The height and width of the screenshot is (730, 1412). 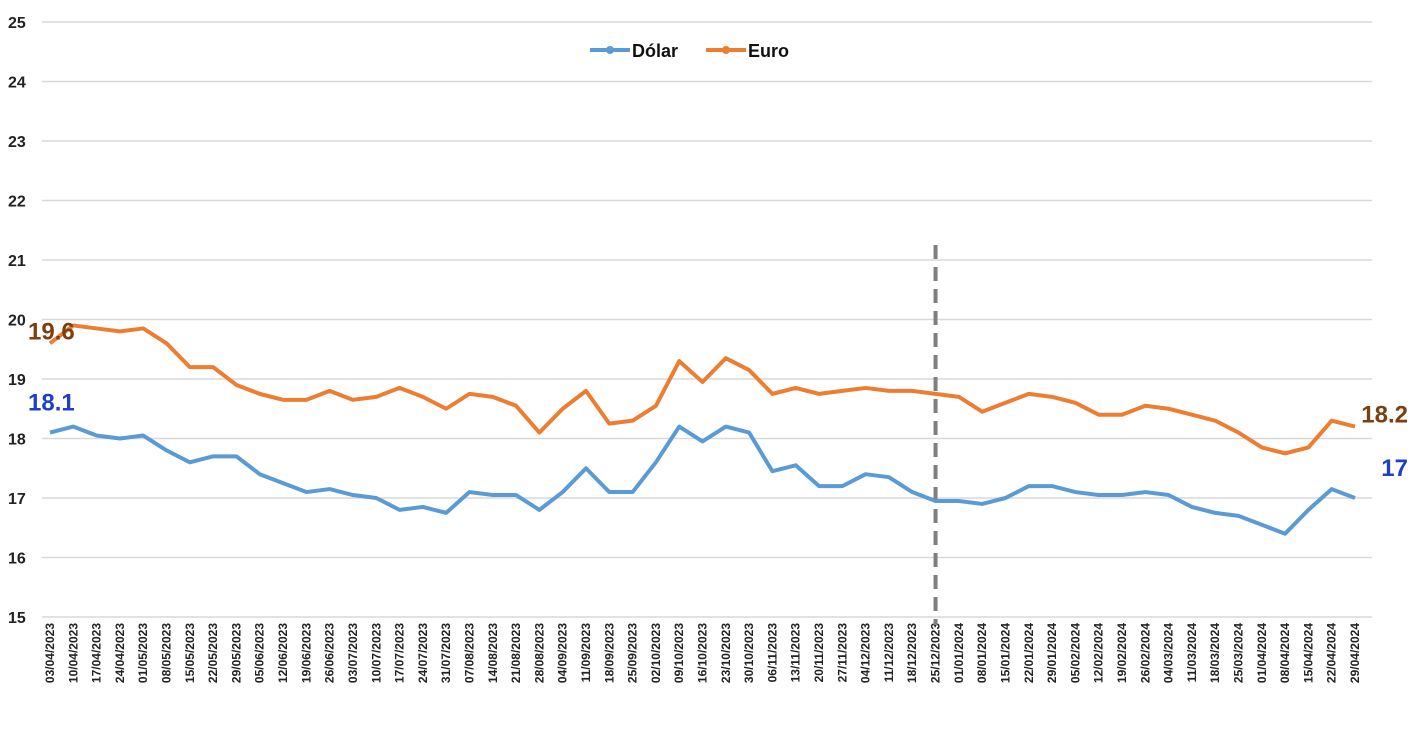 What do you see at coordinates (1192, 653) in the screenshot?
I see `x-tick-label: 11/03/2024` at bounding box center [1192, 653].